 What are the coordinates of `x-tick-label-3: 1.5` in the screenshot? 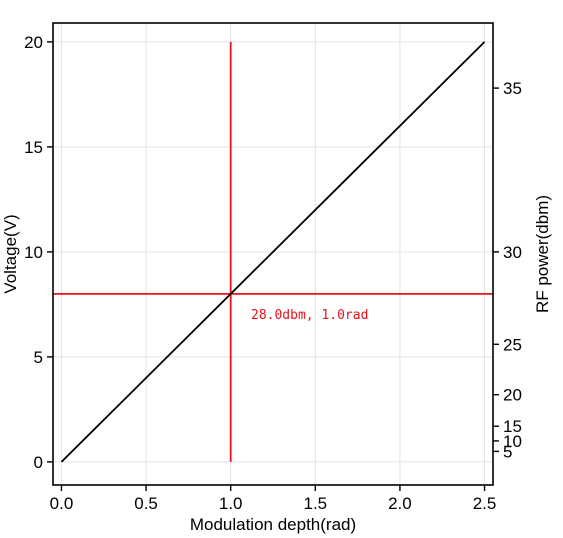 It's located at (315, 503).